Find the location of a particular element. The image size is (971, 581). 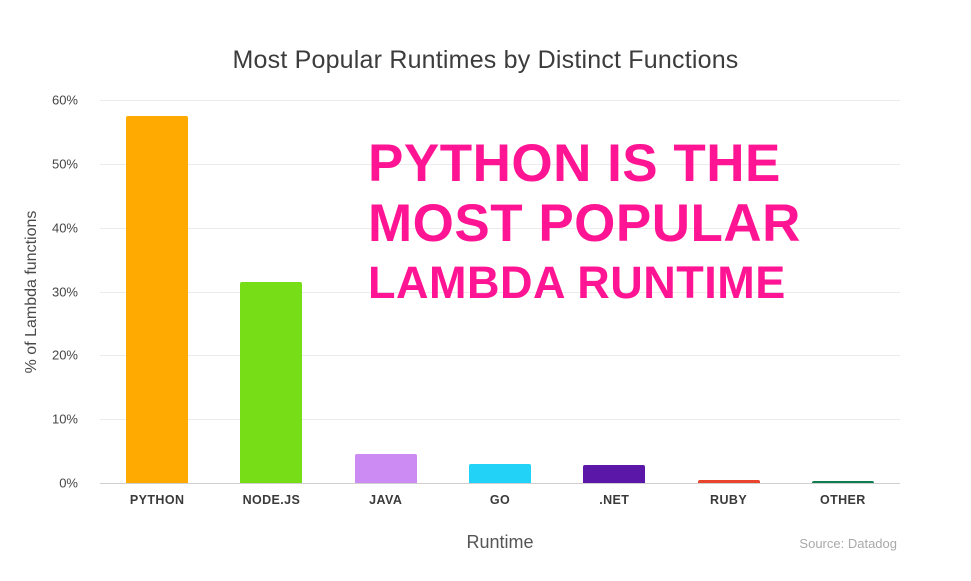

bar-python is located at coordinates (157, 299).